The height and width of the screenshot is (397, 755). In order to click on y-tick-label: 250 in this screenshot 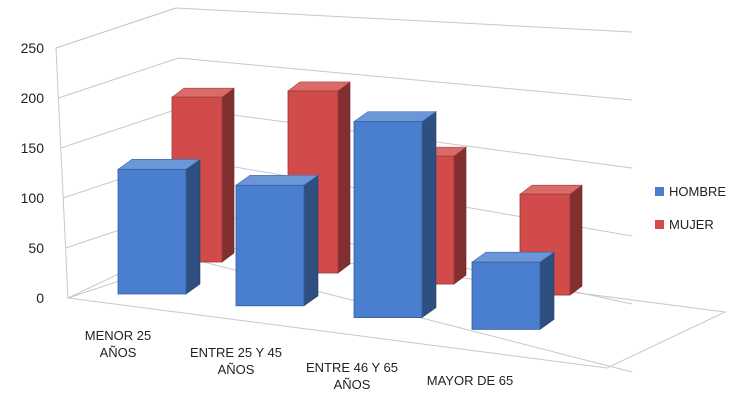, I will do `click(33, 48)`.